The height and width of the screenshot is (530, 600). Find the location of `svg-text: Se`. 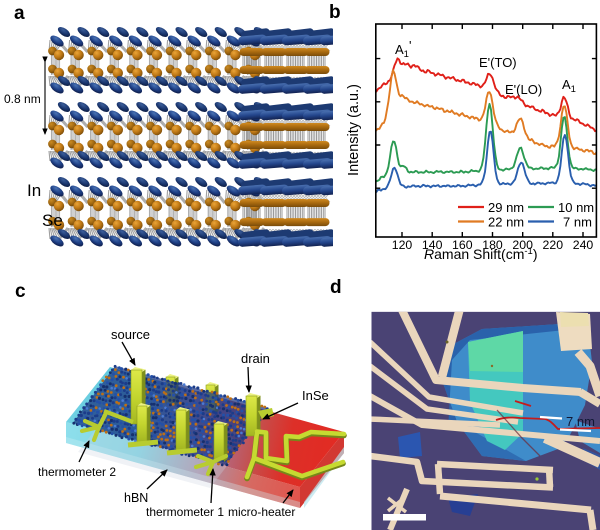

svg-text: Se is located at coordinates (52, 220).